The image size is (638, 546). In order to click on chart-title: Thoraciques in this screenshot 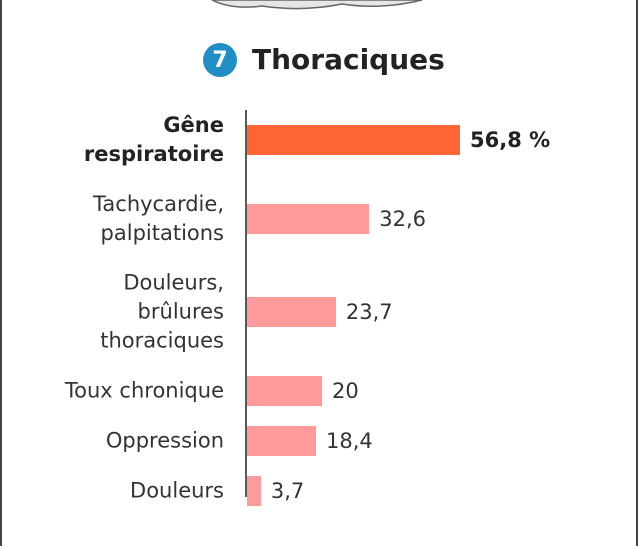, I will do `click(348, 59)`.